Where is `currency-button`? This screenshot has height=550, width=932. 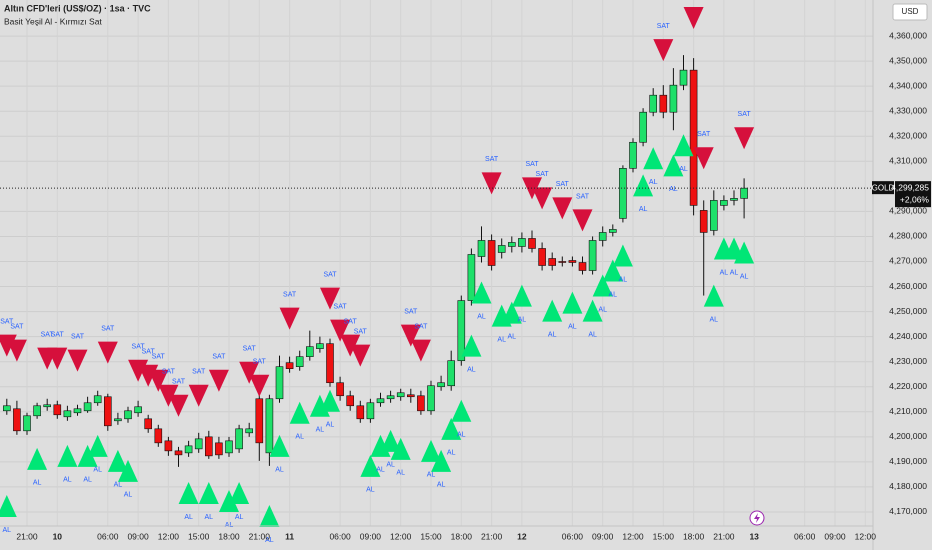 currency-button is located at coordinates (910, 12).